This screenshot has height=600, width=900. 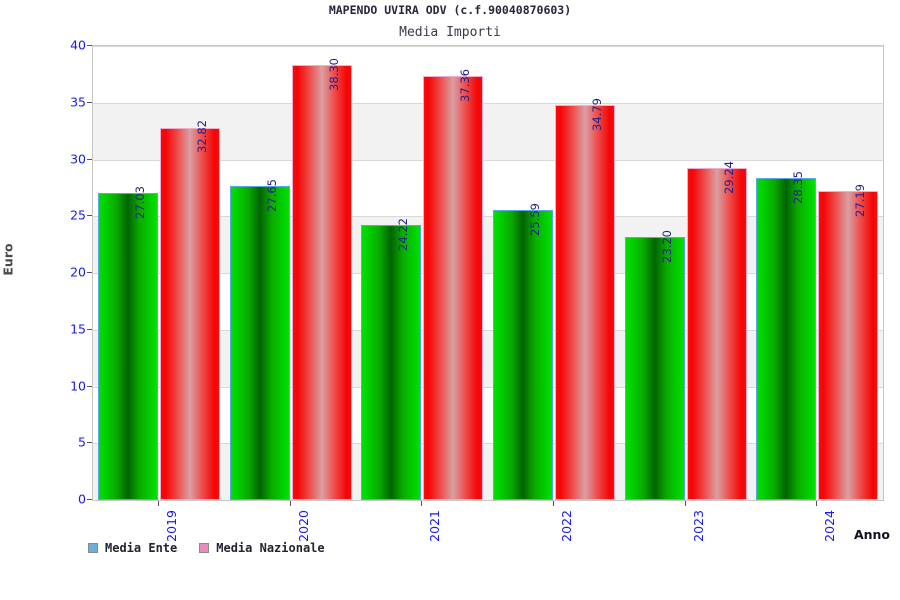 I want to click on bar-2023-nazionale, so click(x=716, y=334).